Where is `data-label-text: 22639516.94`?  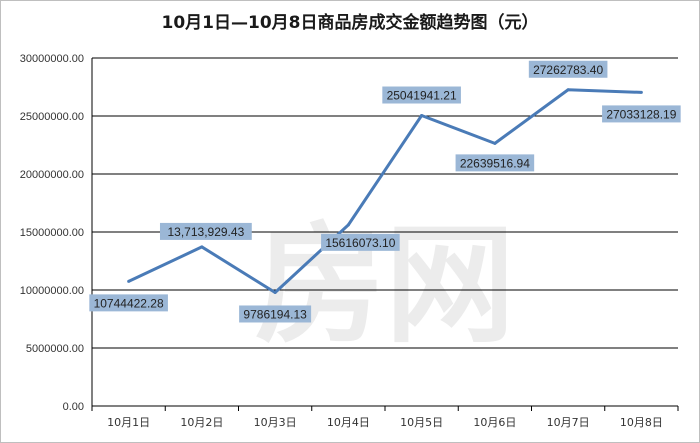
data-label-text: 22639516.94 is located at coordinates (495, 163).